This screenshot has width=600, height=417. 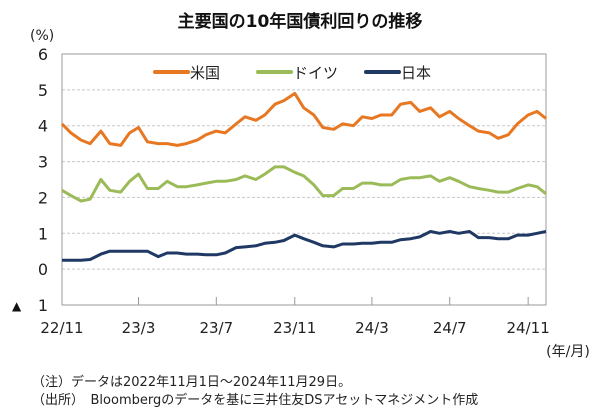 What do you see at coordinates (42, 36) in the screenshot?
I see `y-axis-unit: (%)` at bounding box center [42, 36].